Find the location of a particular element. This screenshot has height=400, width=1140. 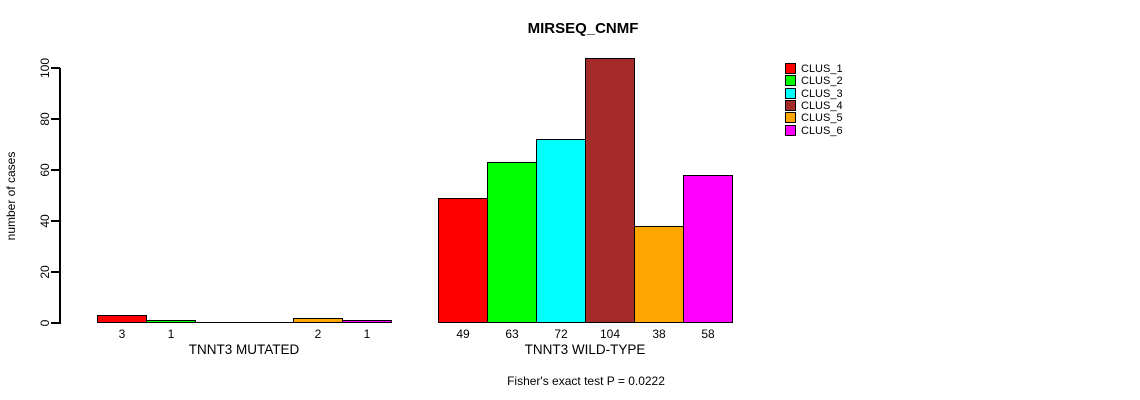

bar-value-tnnt3-mutated-clus-6: 1 is located at coordinates (367, 334).